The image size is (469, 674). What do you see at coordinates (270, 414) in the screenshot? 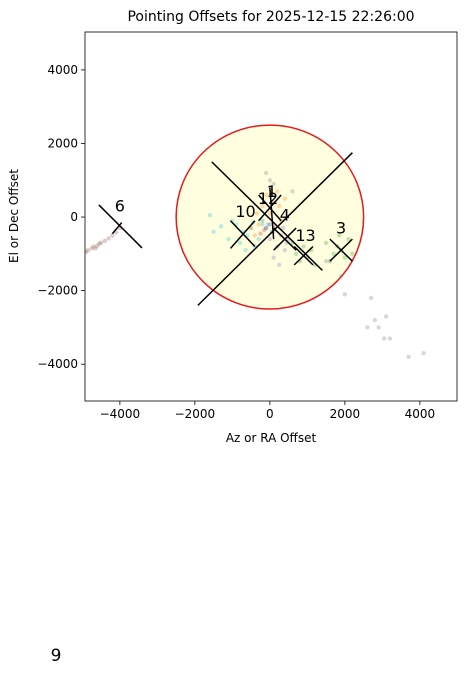
I see `x-tick-label: 0` at bounding box center [270, 414].